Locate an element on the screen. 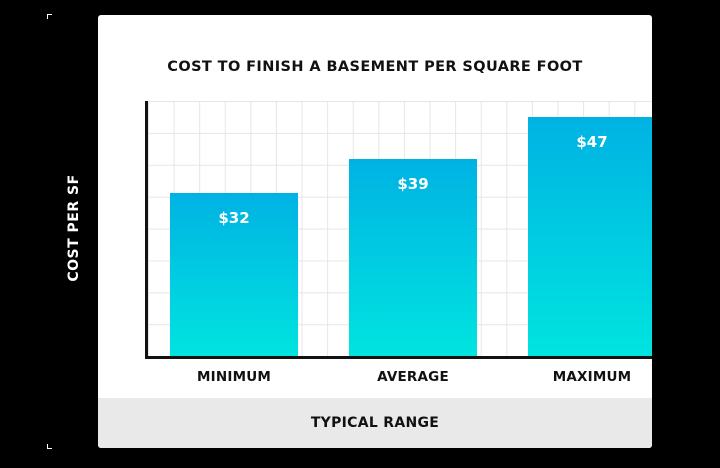 This screenshot has height=468, width=720. x-tick-label-maximum: MAXIMUM is located at coordinates (592, 377).